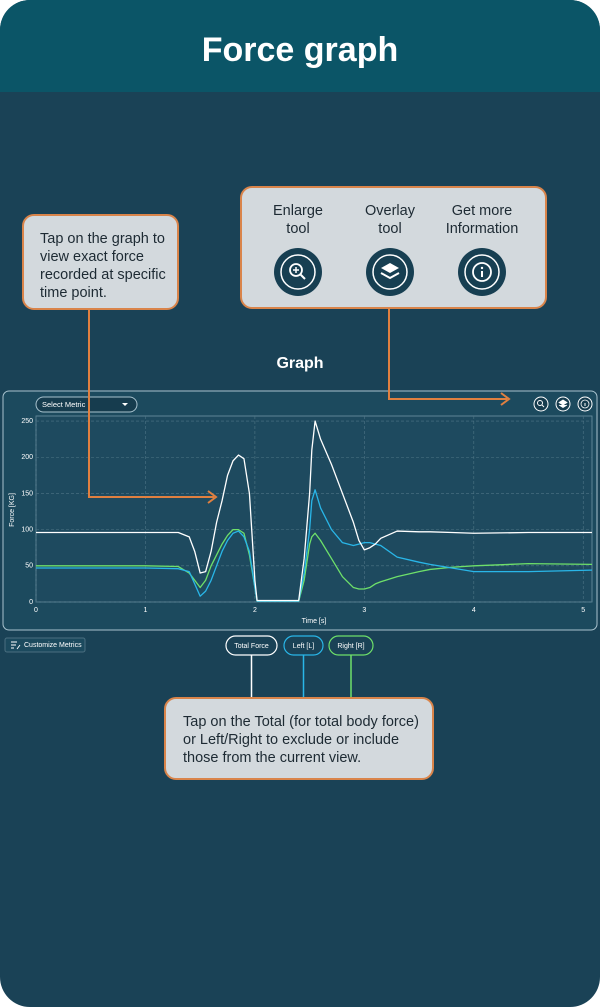  I want to click on customize-metrics-label: Customize Metrics, so click(53, 645).